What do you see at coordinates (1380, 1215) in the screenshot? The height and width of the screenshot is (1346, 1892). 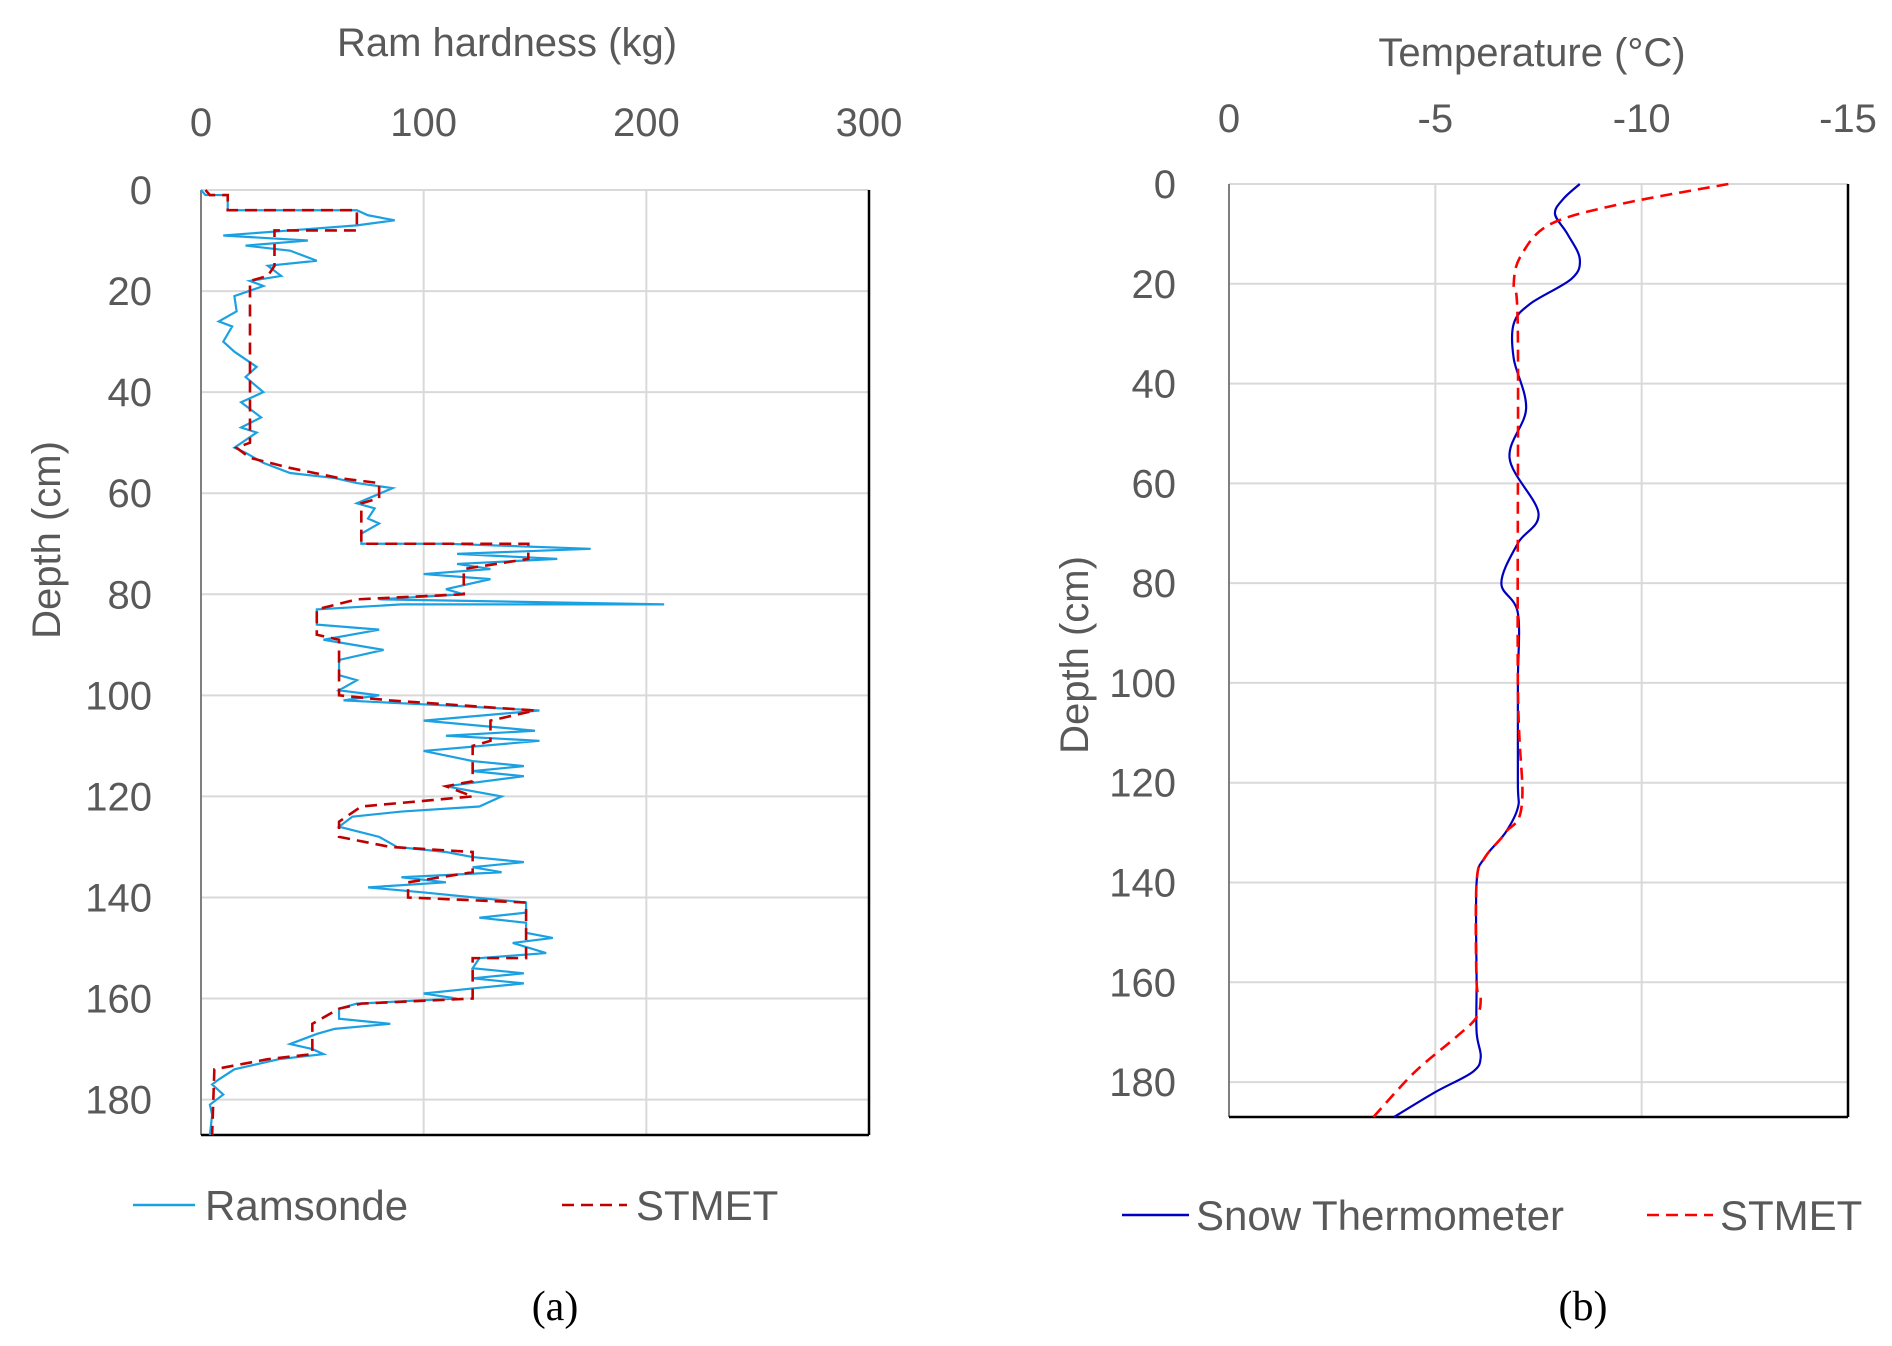 I see `legend-label: Snow Thermometer` at bounding box center [1380, 1215].